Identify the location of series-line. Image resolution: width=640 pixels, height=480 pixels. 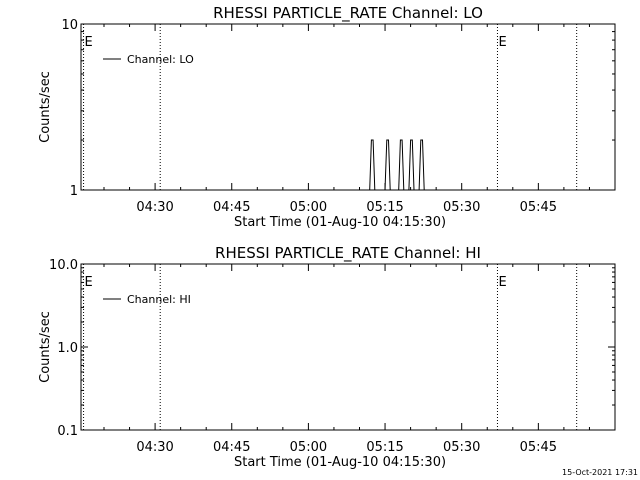
(397, 165).